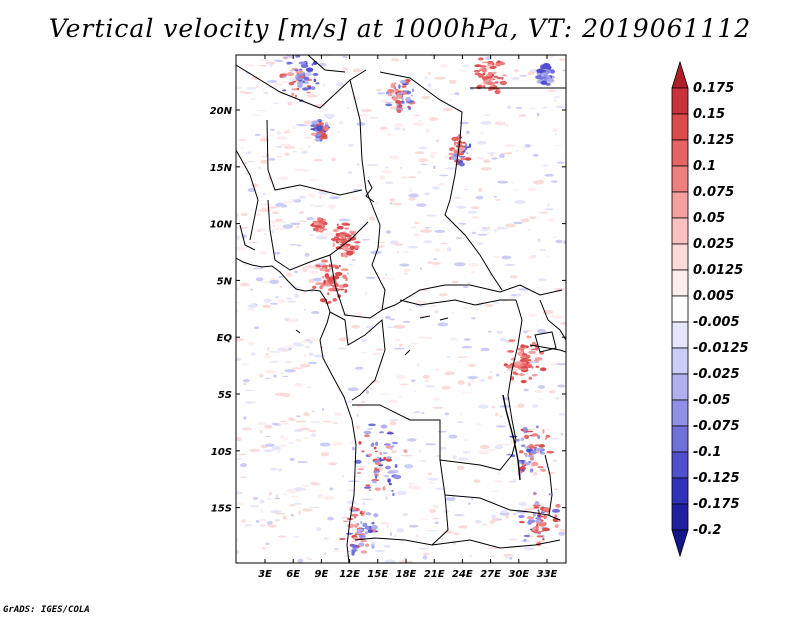 This screenshot has width=800, height=618. What do you see at coordinates (370, 191) in the screenshot?
I see `lake-chad` at bounding box center [370, 191].